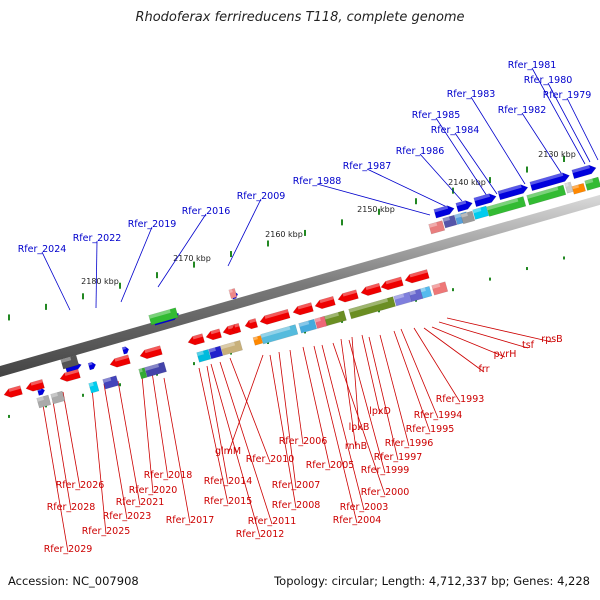 This screenshot has width=600, height=600. Describe the element at coordinates (228, 501) in the screenshot. I see `reverse-gene-label: Rfer_2015` at that location.